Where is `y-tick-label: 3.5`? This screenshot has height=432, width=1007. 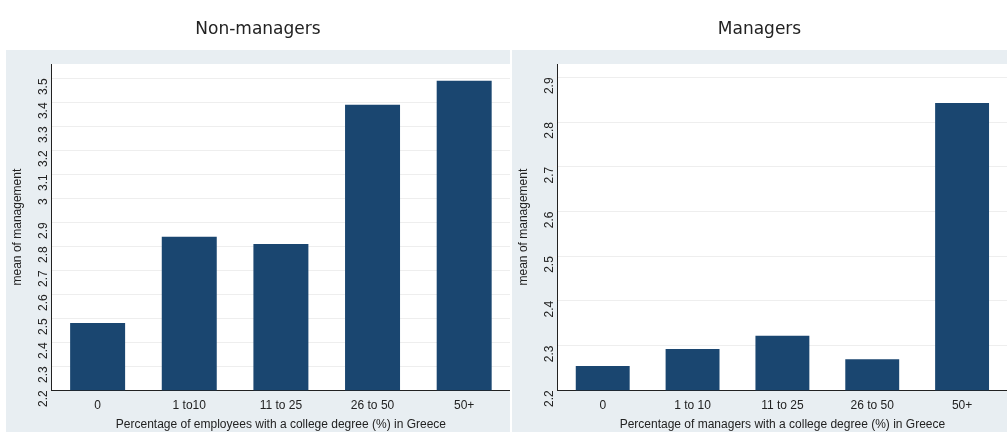 y-tick-label: 3.5 is located at coordinates (43, 87).